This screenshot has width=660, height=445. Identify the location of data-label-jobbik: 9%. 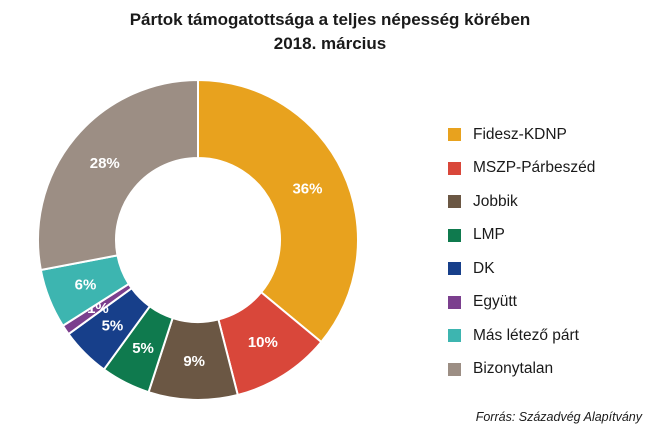
(194, 361).